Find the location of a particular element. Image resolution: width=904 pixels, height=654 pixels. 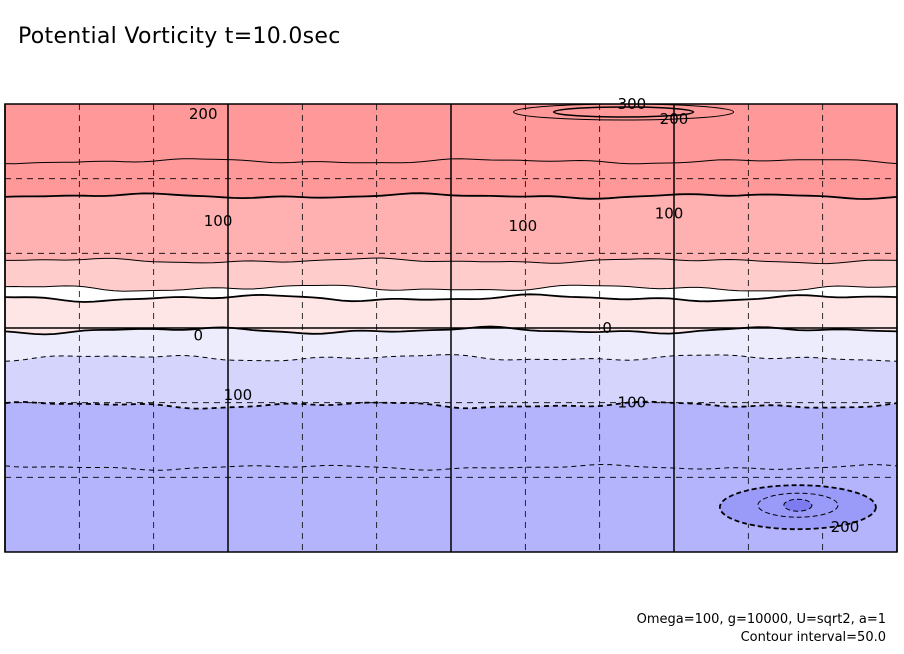

contour-label-10: 200 is located at coordinates (845, 527).